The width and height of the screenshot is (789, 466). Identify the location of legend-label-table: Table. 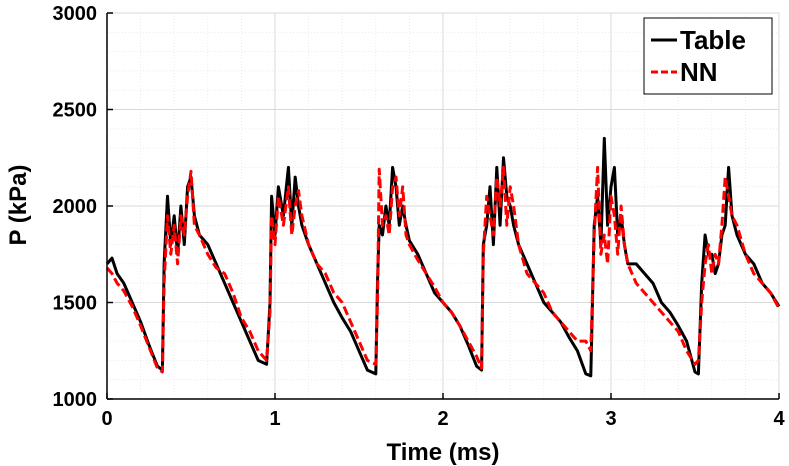
(713, 40).